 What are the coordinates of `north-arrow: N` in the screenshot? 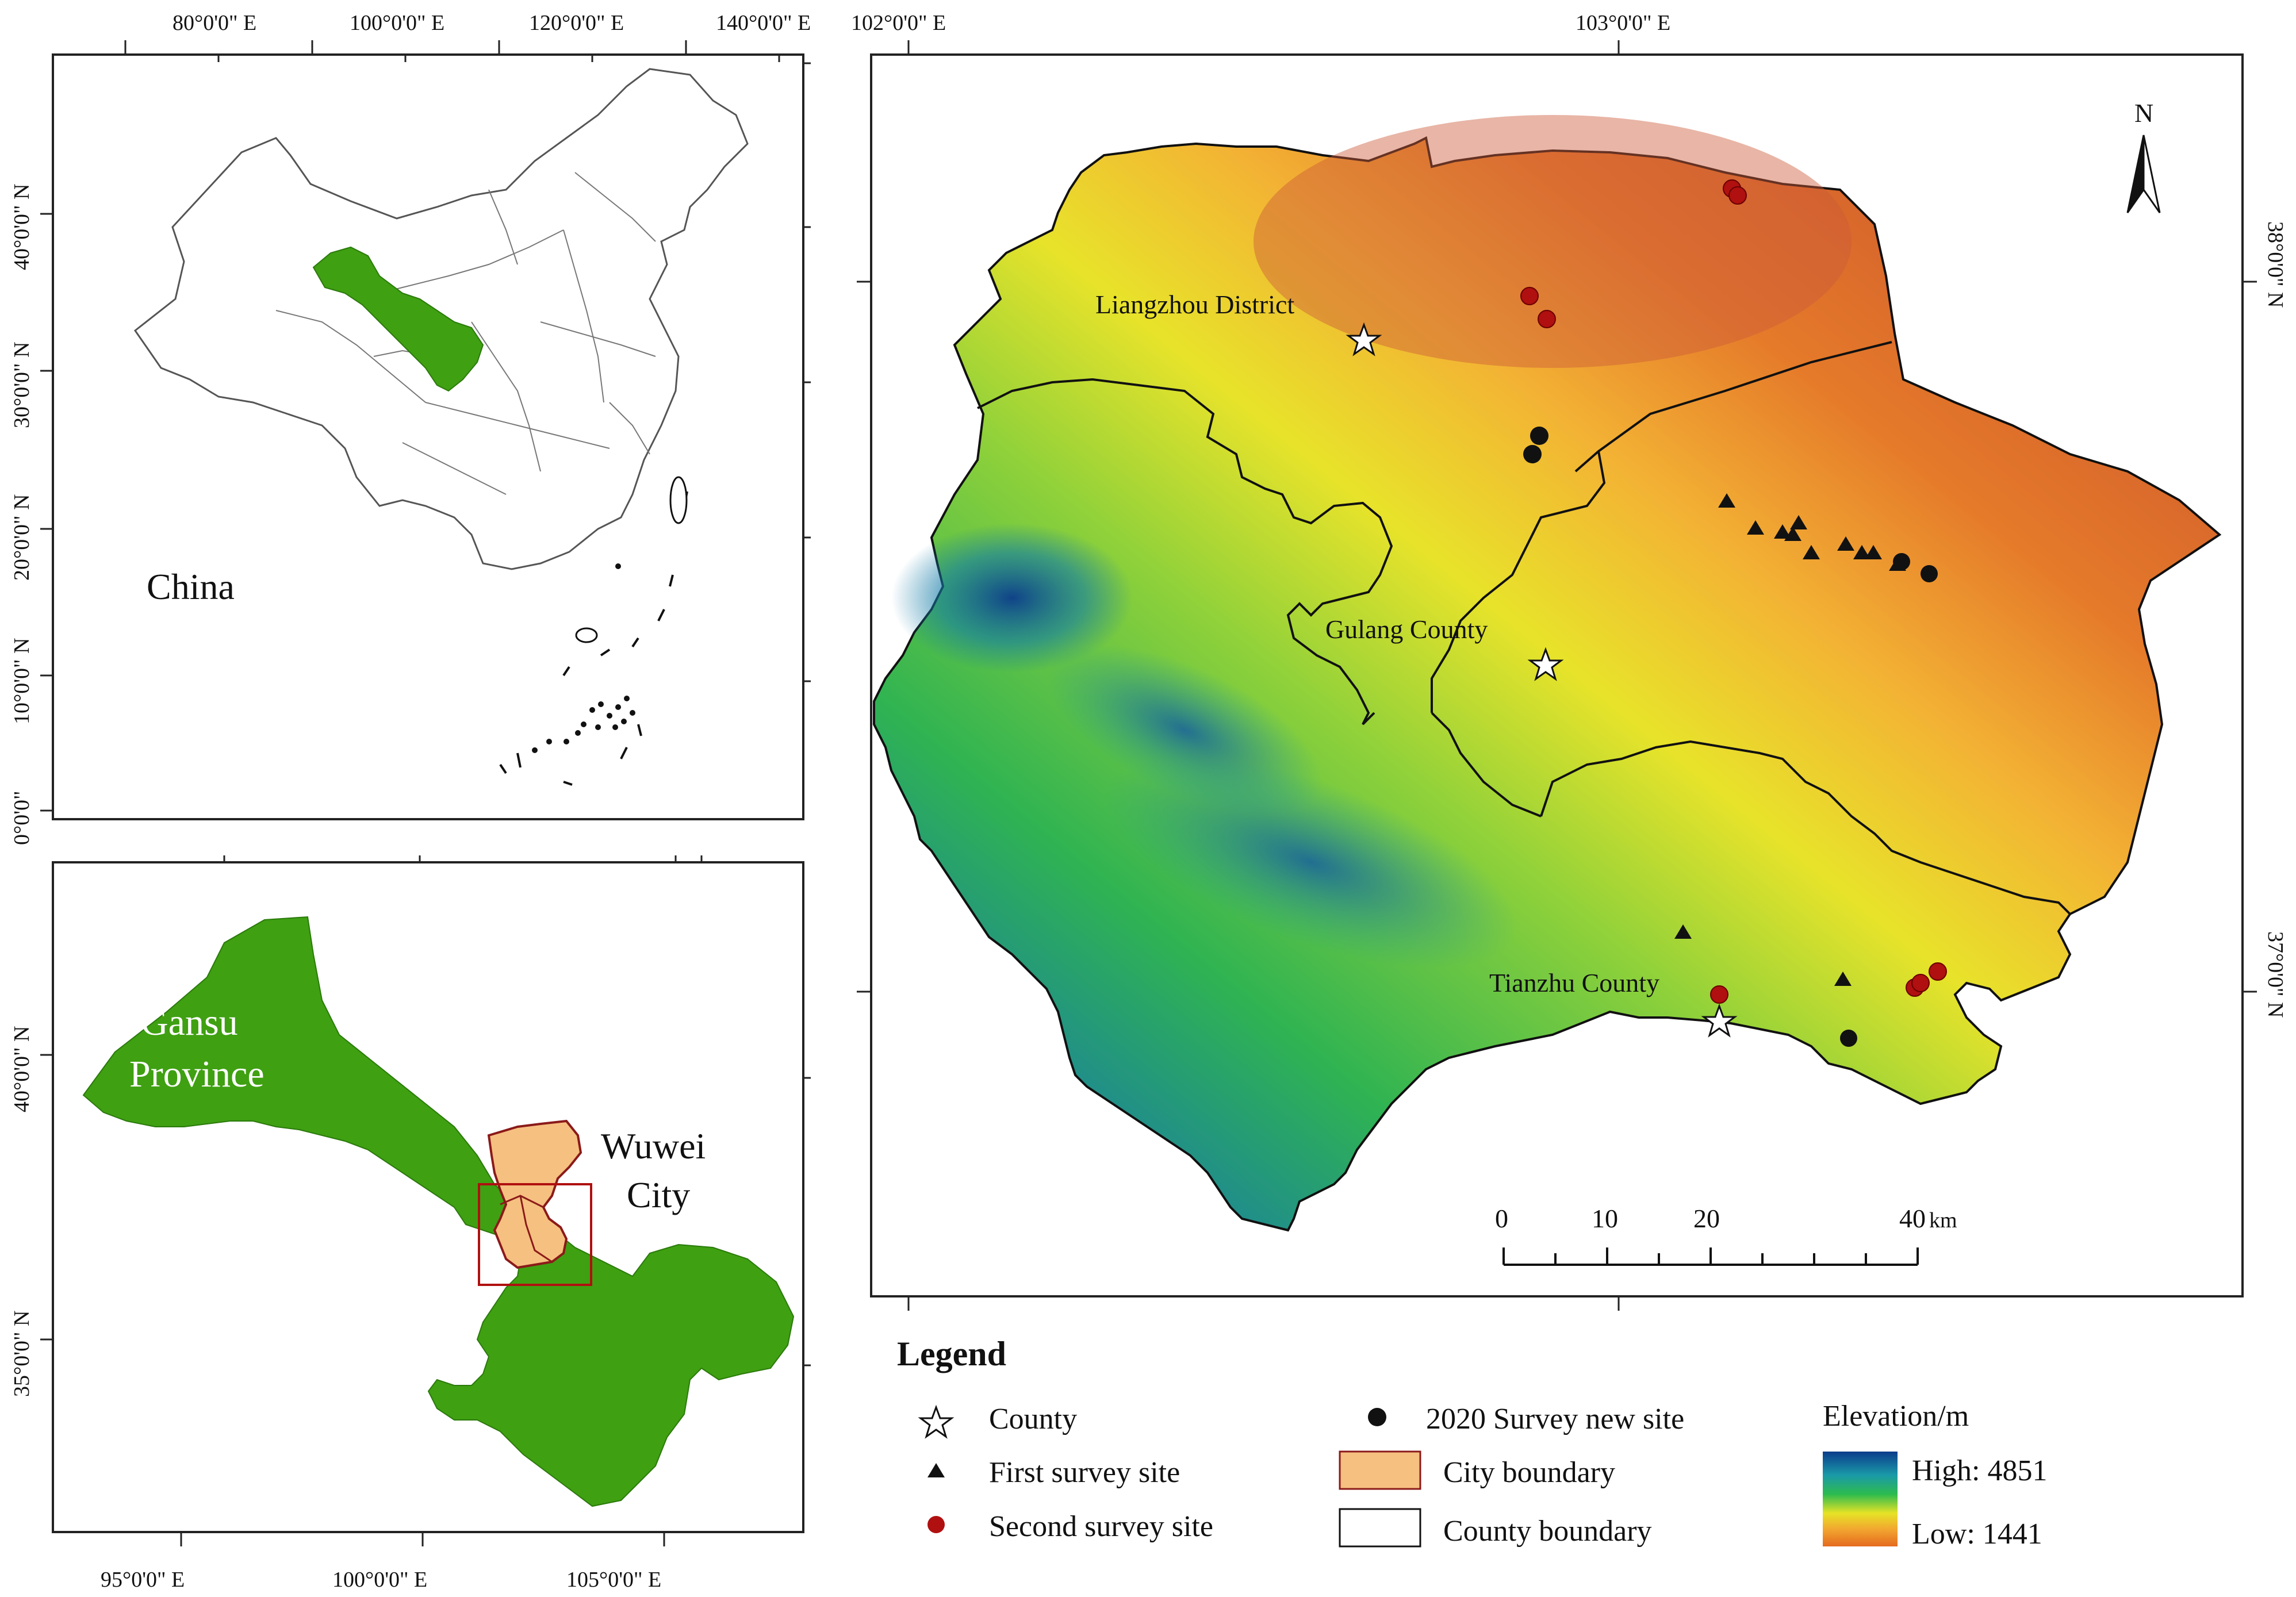 It's located at (2143, 155).